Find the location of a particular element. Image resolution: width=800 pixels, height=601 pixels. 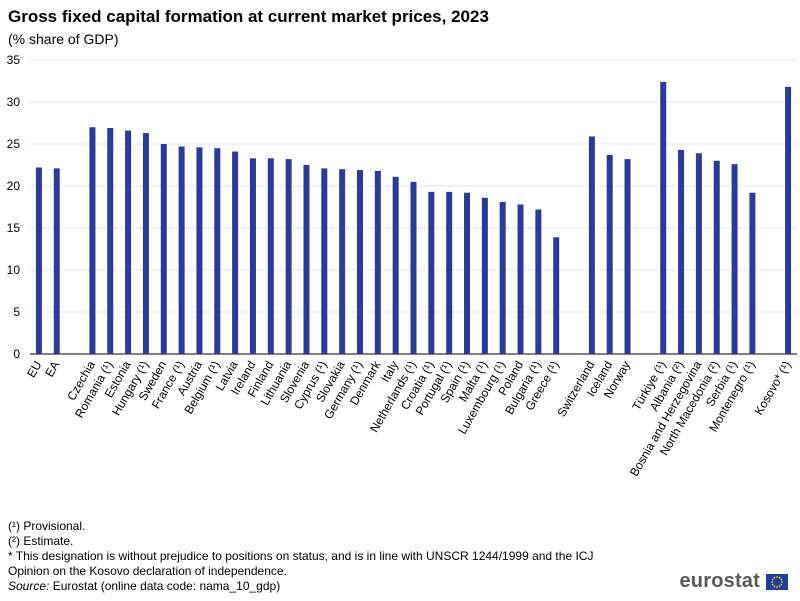

x-tick-label: EA is located at coordinates (52, 369).